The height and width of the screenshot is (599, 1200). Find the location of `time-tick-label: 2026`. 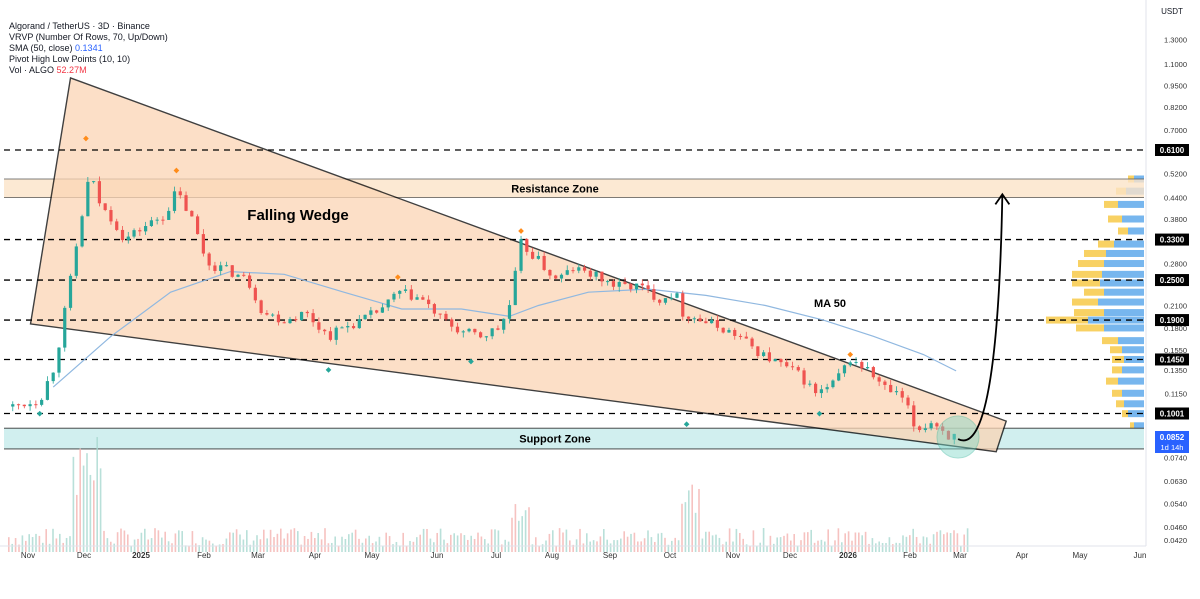

time-tick-label: 2026 is located at coordinates (848, 555).